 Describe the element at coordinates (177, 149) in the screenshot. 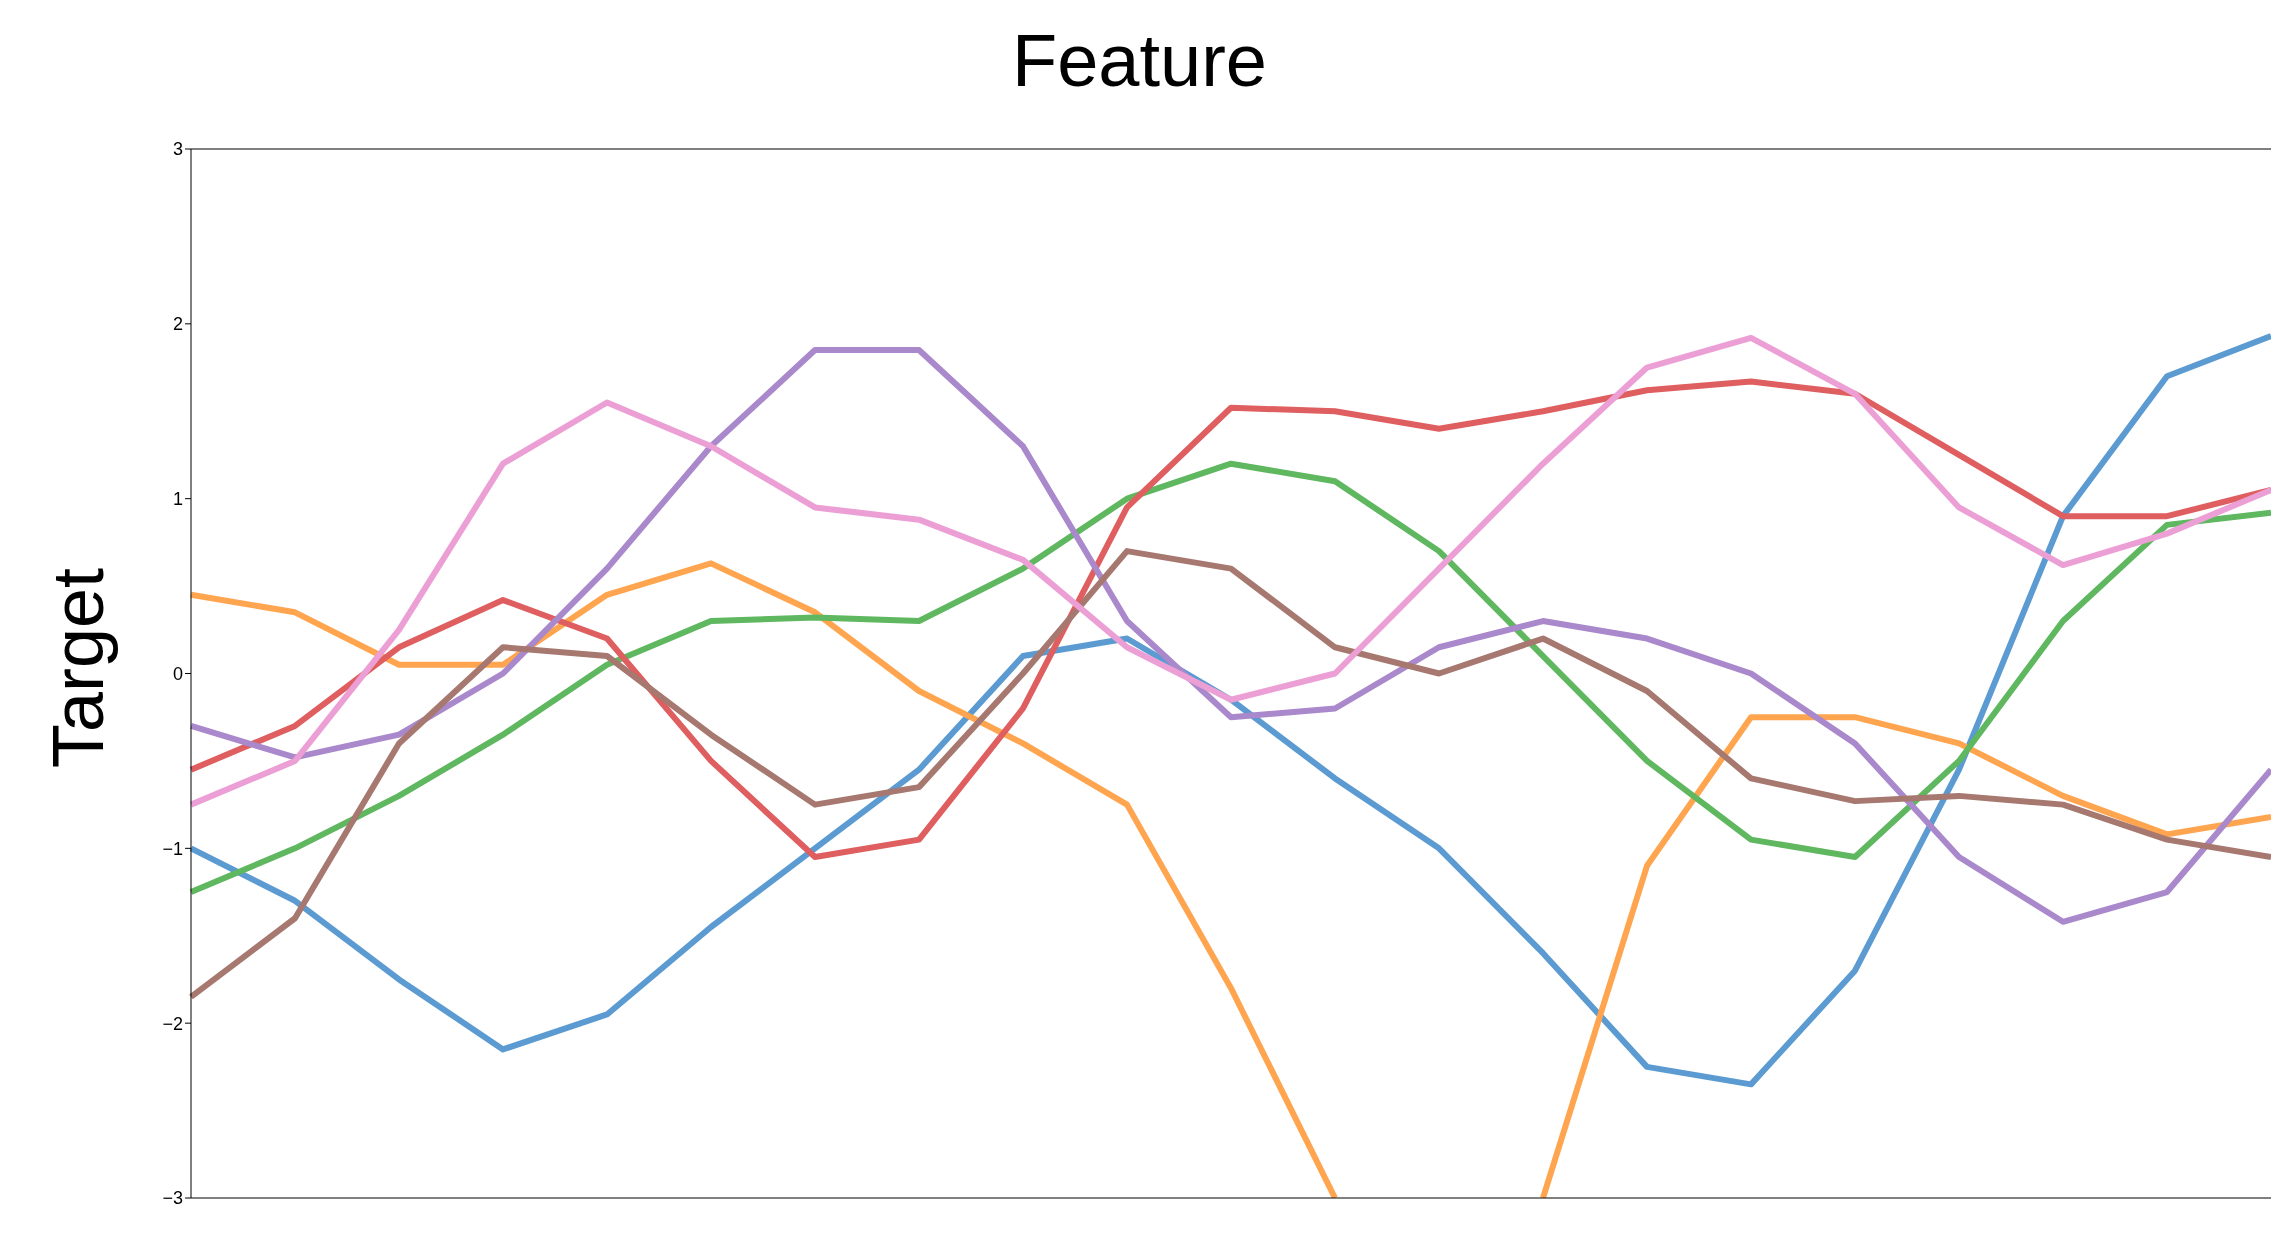

I see `y-tick-label: 3` at that location.